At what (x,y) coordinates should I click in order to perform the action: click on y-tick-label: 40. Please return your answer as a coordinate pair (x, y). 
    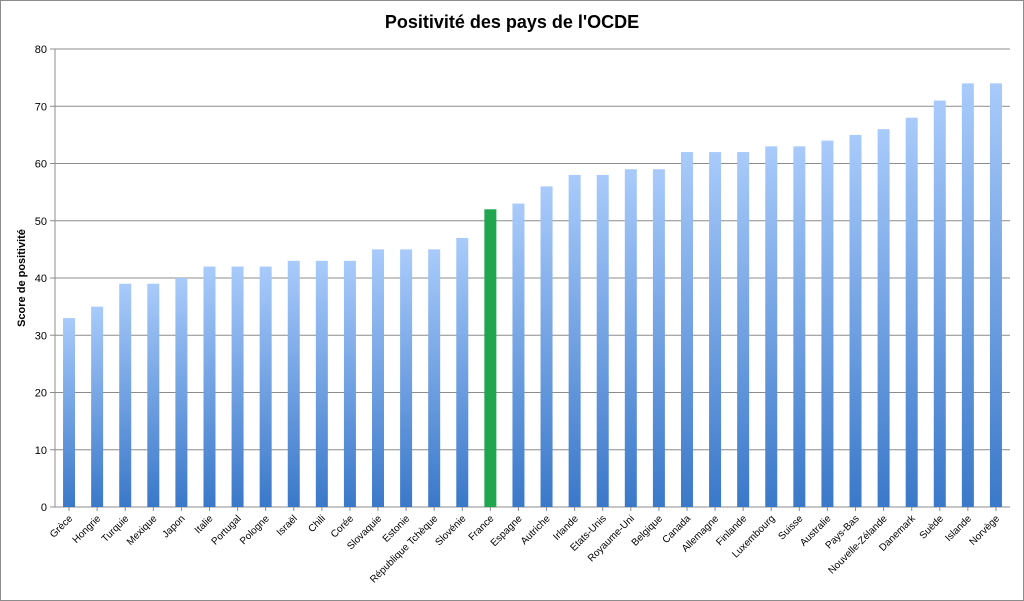
    Looking at the image, I should click on (41, 279).